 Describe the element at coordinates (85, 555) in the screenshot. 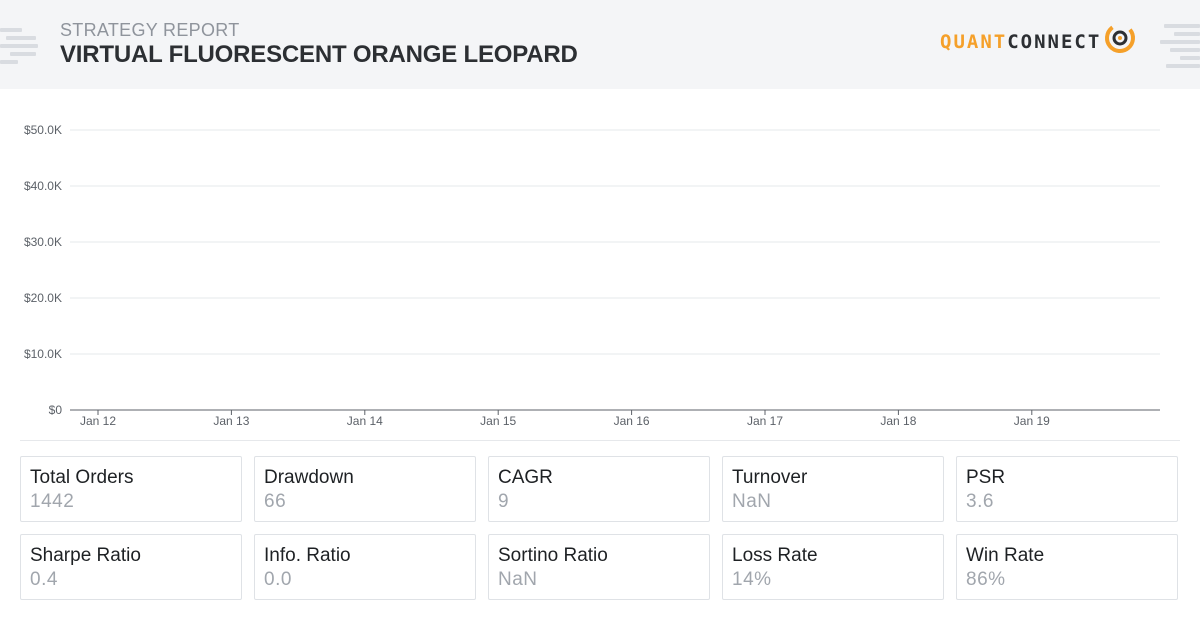

I see `stat-label: Sharpe Ratio` at that location.